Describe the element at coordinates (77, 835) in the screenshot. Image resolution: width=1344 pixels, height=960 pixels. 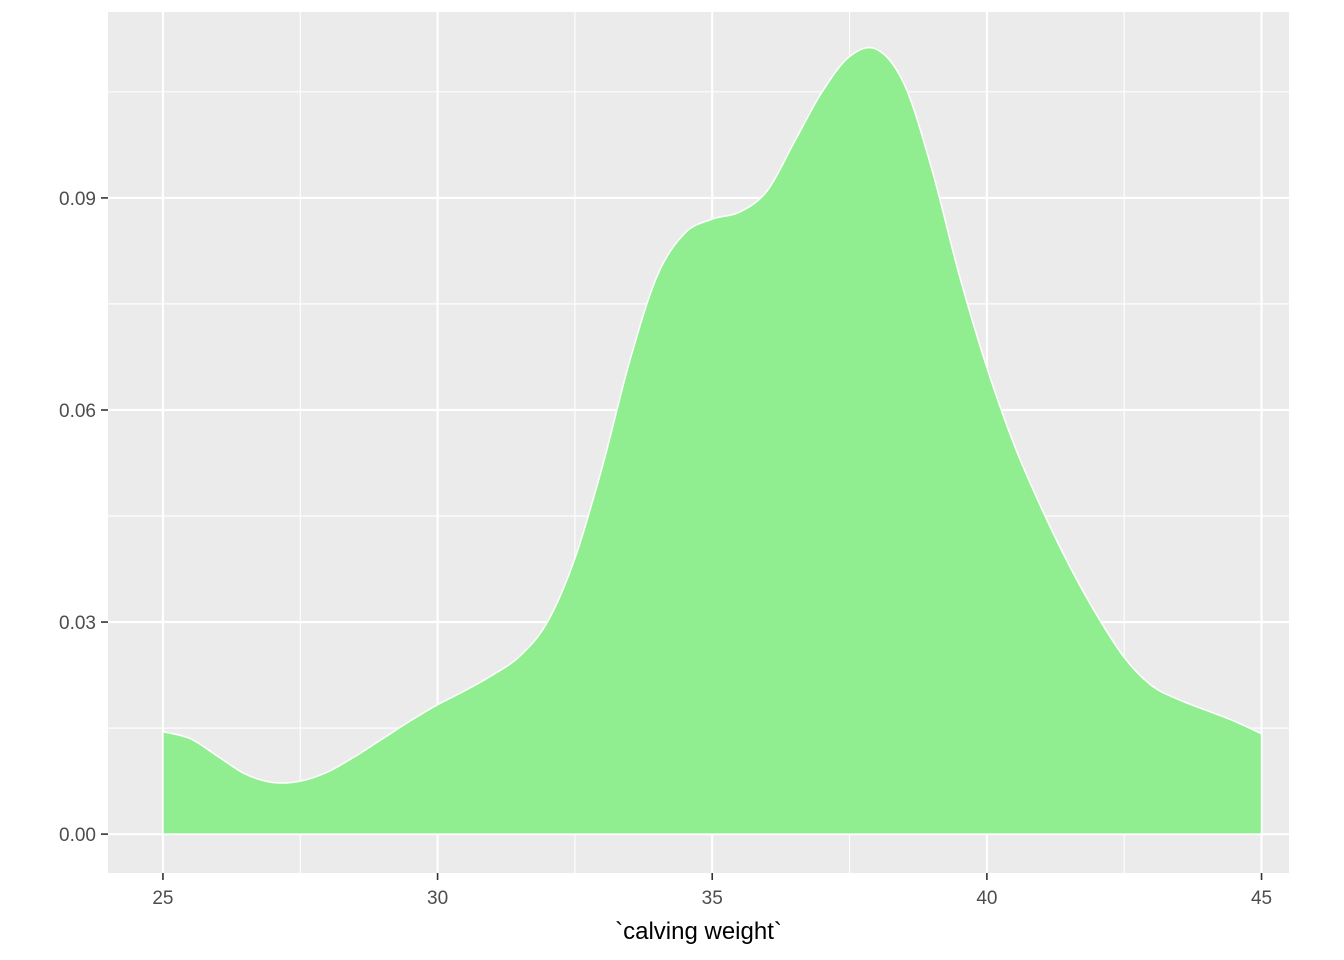
I see `y-tick-label: 0.00` at that location.